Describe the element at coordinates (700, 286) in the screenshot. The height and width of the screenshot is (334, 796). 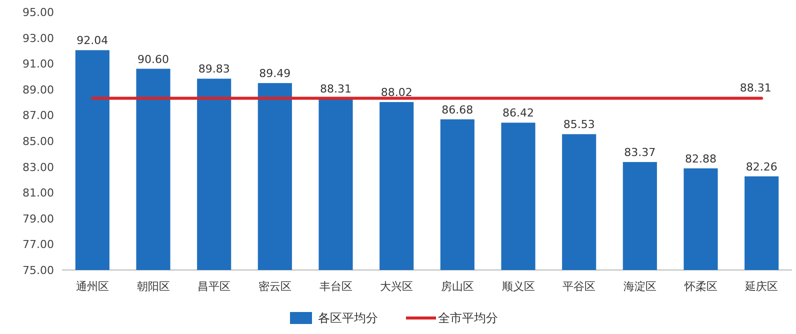
I see `x-tick-label: 怀柔区` at that location.